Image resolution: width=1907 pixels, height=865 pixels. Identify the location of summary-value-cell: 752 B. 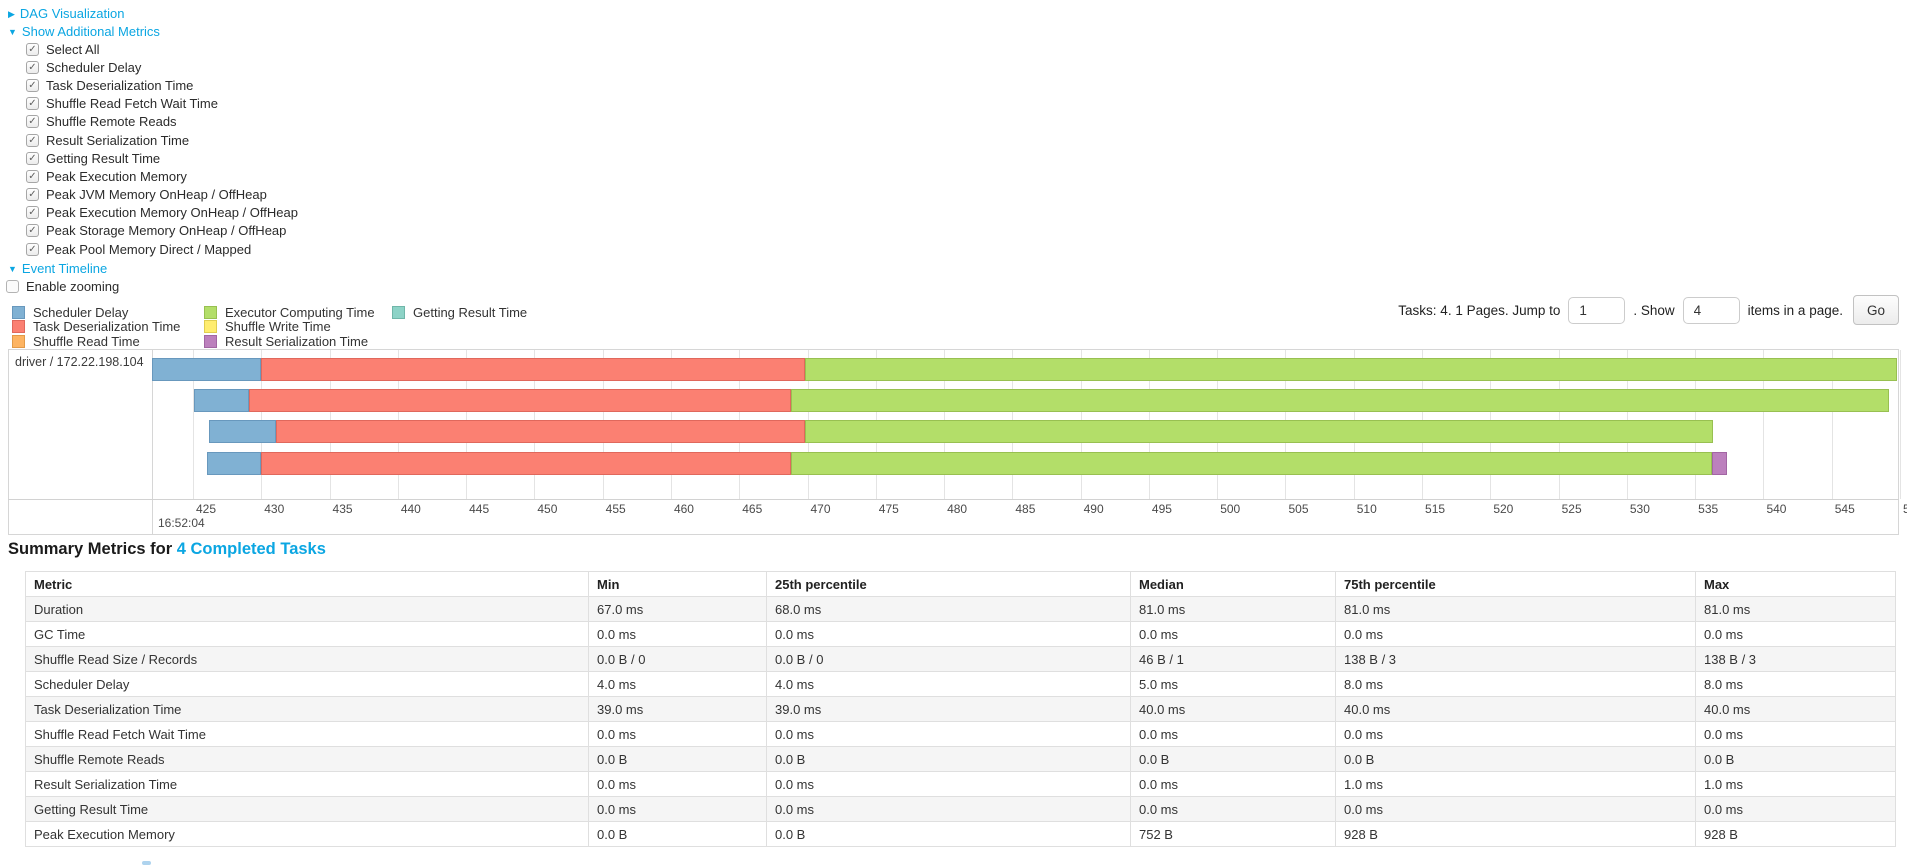
(1233, 834).